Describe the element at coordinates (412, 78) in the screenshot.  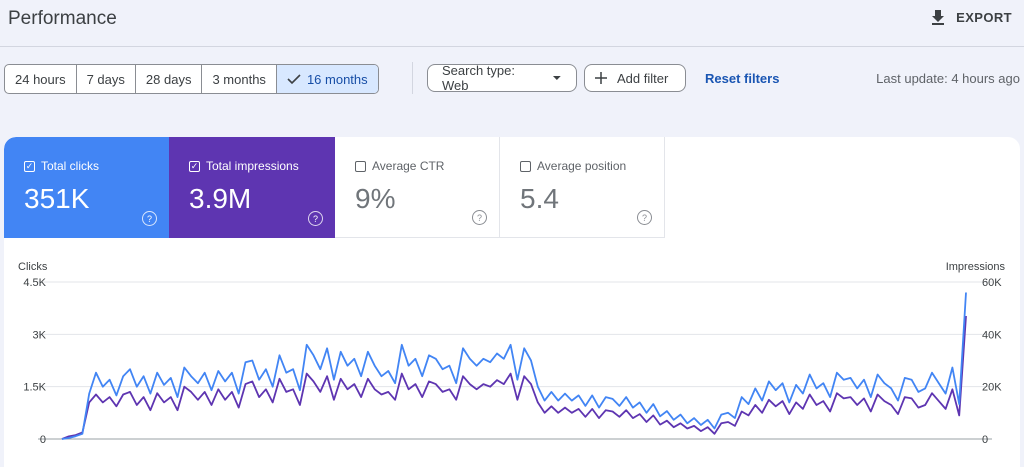
I see `toolbar-divider` at that location.